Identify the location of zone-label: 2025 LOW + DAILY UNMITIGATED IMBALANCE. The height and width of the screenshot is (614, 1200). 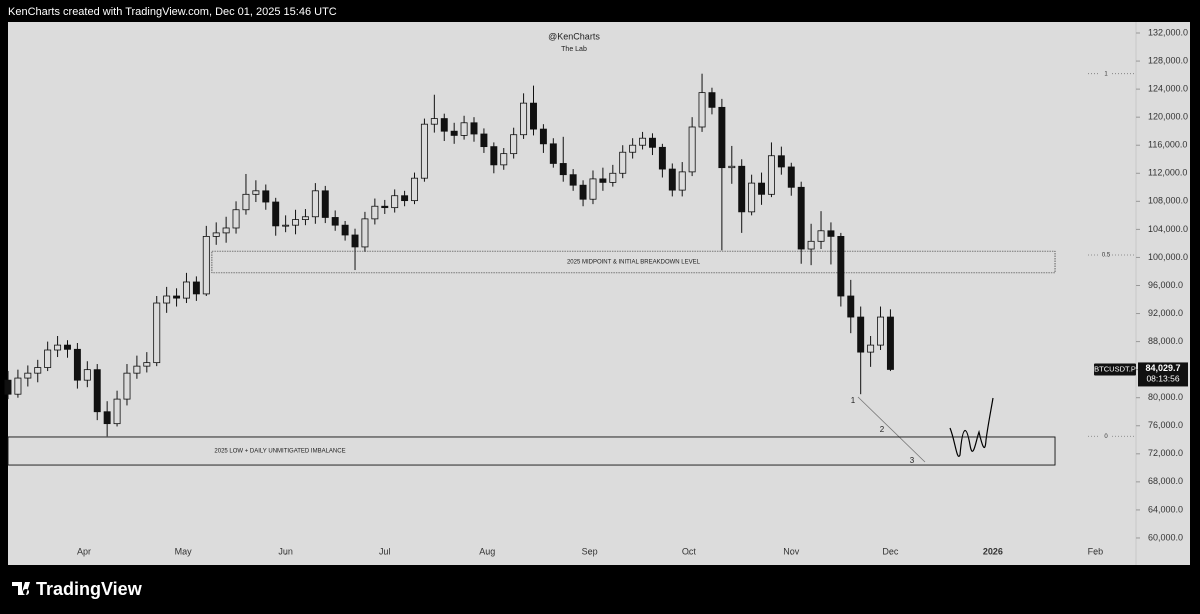
(279, 452).